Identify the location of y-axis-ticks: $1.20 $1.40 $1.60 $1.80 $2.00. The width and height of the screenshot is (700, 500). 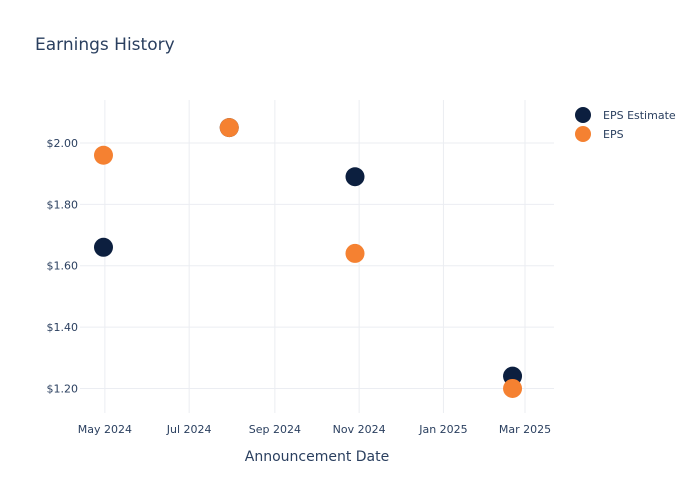
(63, 266).